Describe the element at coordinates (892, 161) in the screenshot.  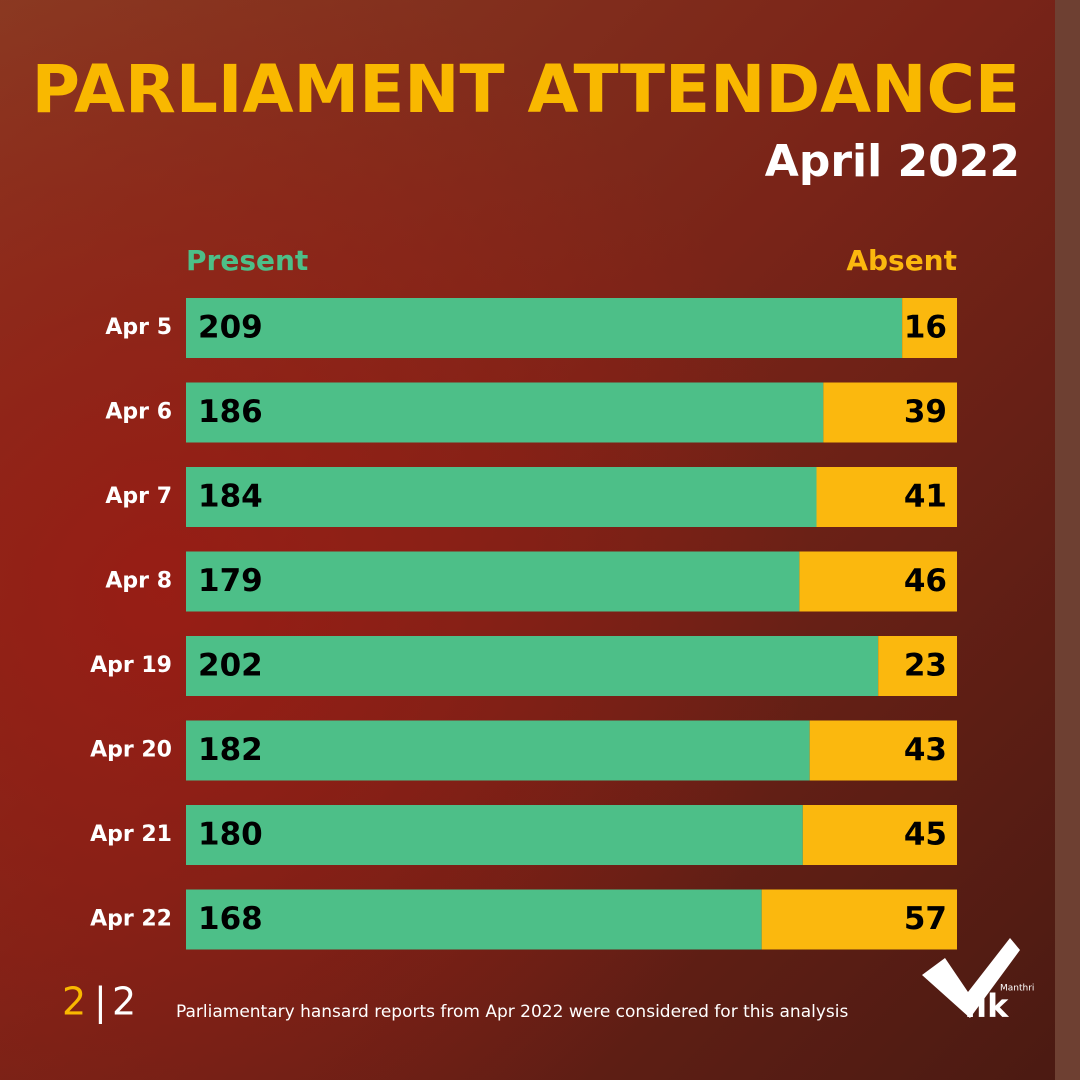
I see `chart-subtitle: April 2022` at that location.